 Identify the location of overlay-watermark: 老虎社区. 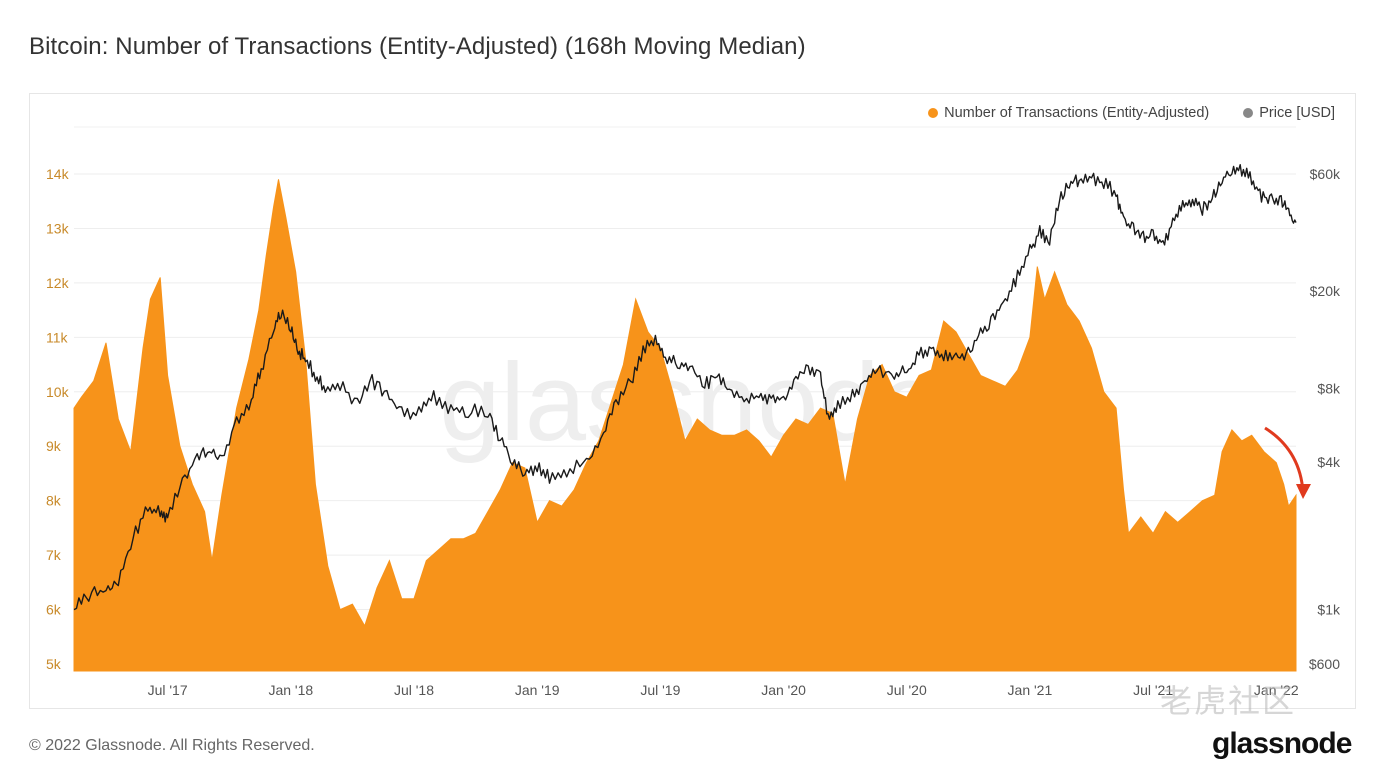
(1228, 701).